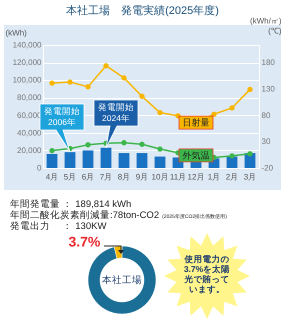 The width and height of the screenshot is (285, 319). Describe the element at coordinates (232, 177) in the screenshot. I see `x-tick-label: 2月` at that location.